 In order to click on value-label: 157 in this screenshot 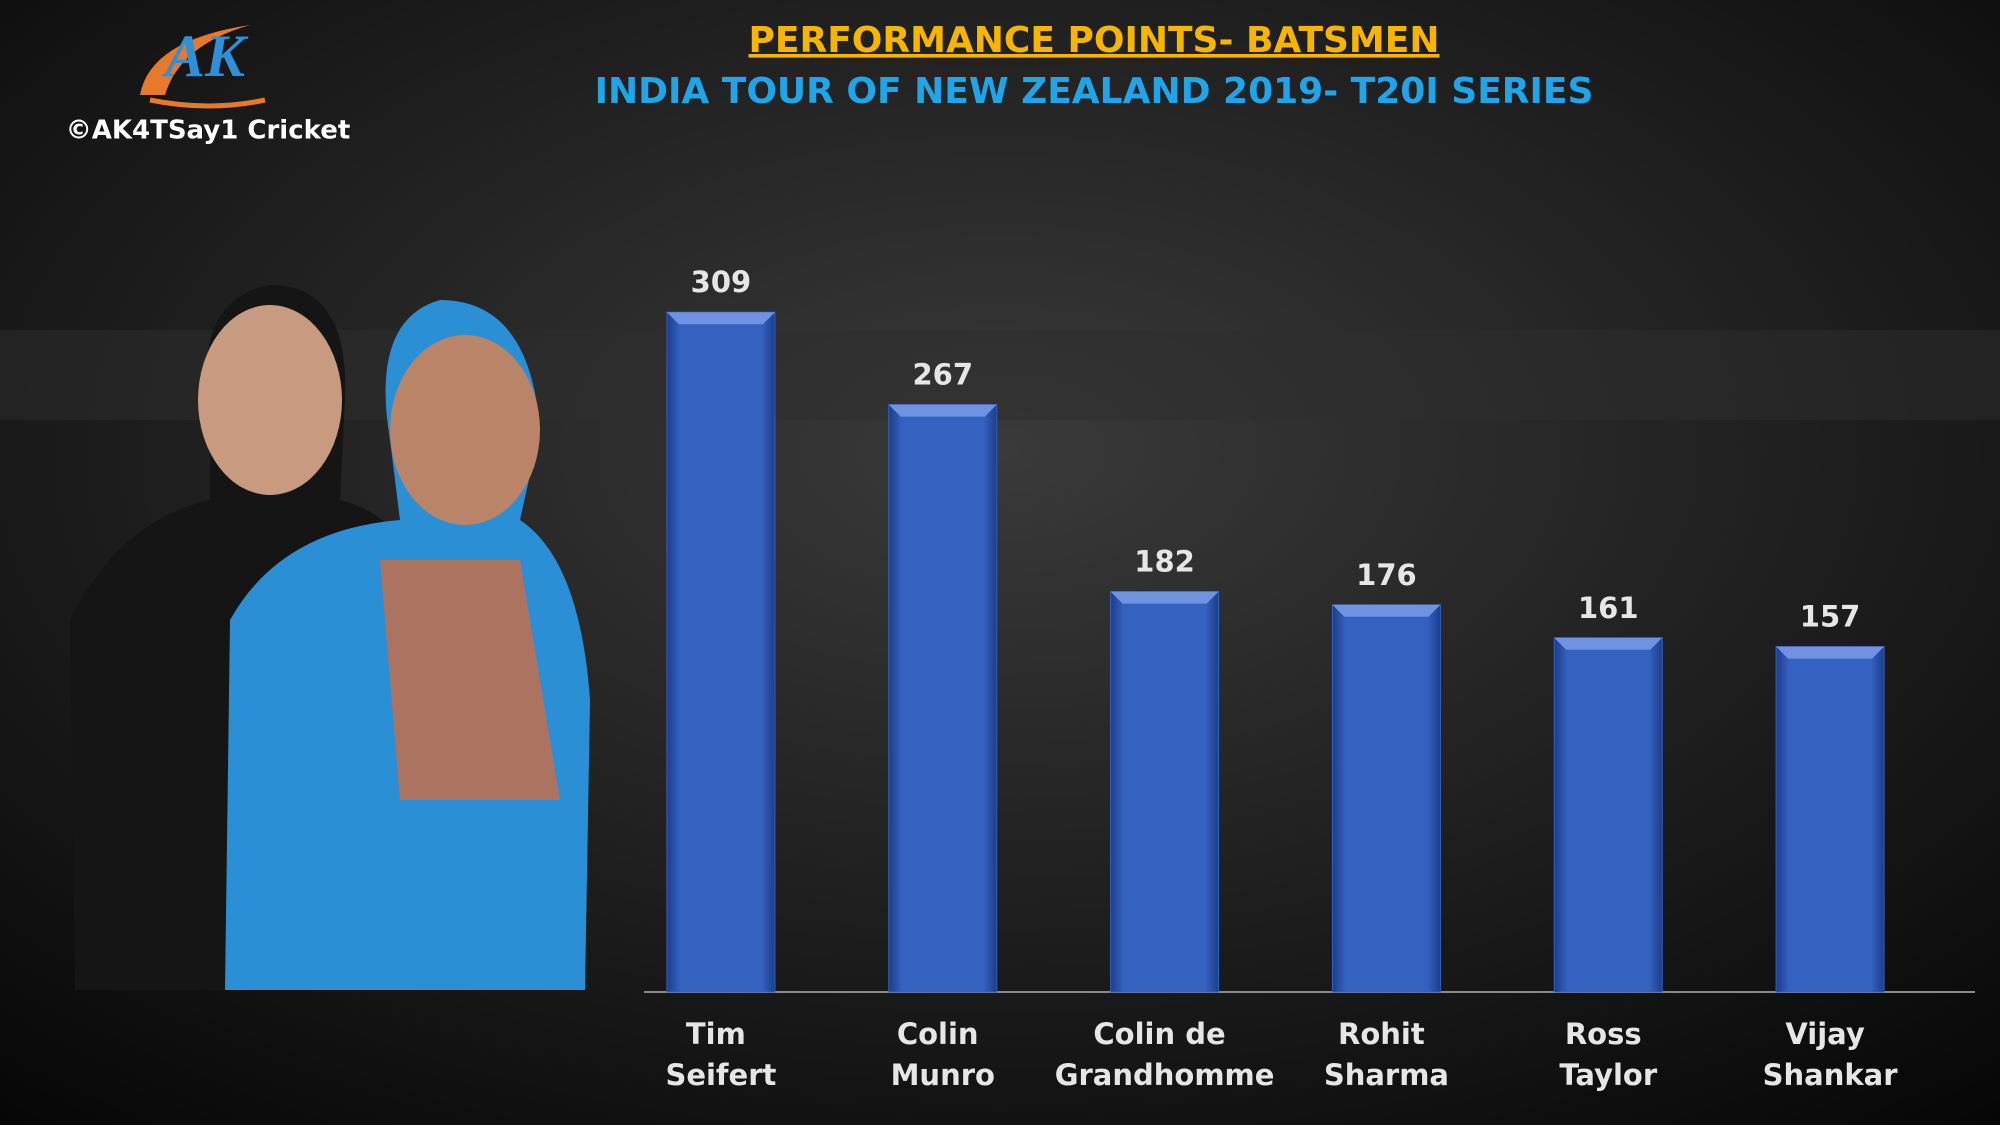, I will do `click(1830, 617)`.